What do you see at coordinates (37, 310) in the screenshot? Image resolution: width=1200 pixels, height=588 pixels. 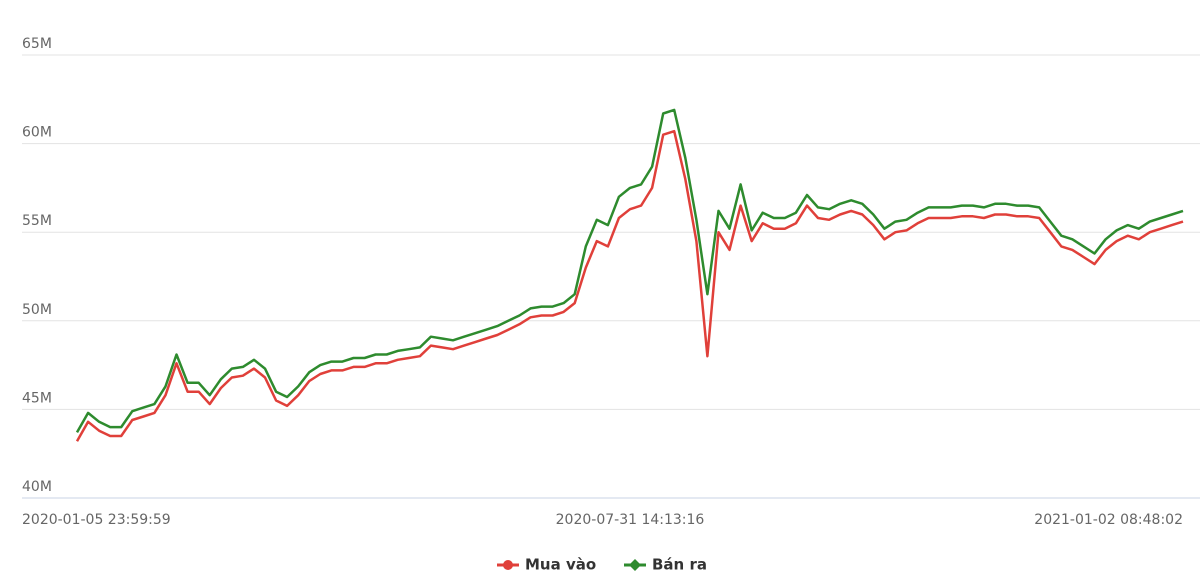 I see `y-tick-label: 50M` at bounding box center [37, 310].